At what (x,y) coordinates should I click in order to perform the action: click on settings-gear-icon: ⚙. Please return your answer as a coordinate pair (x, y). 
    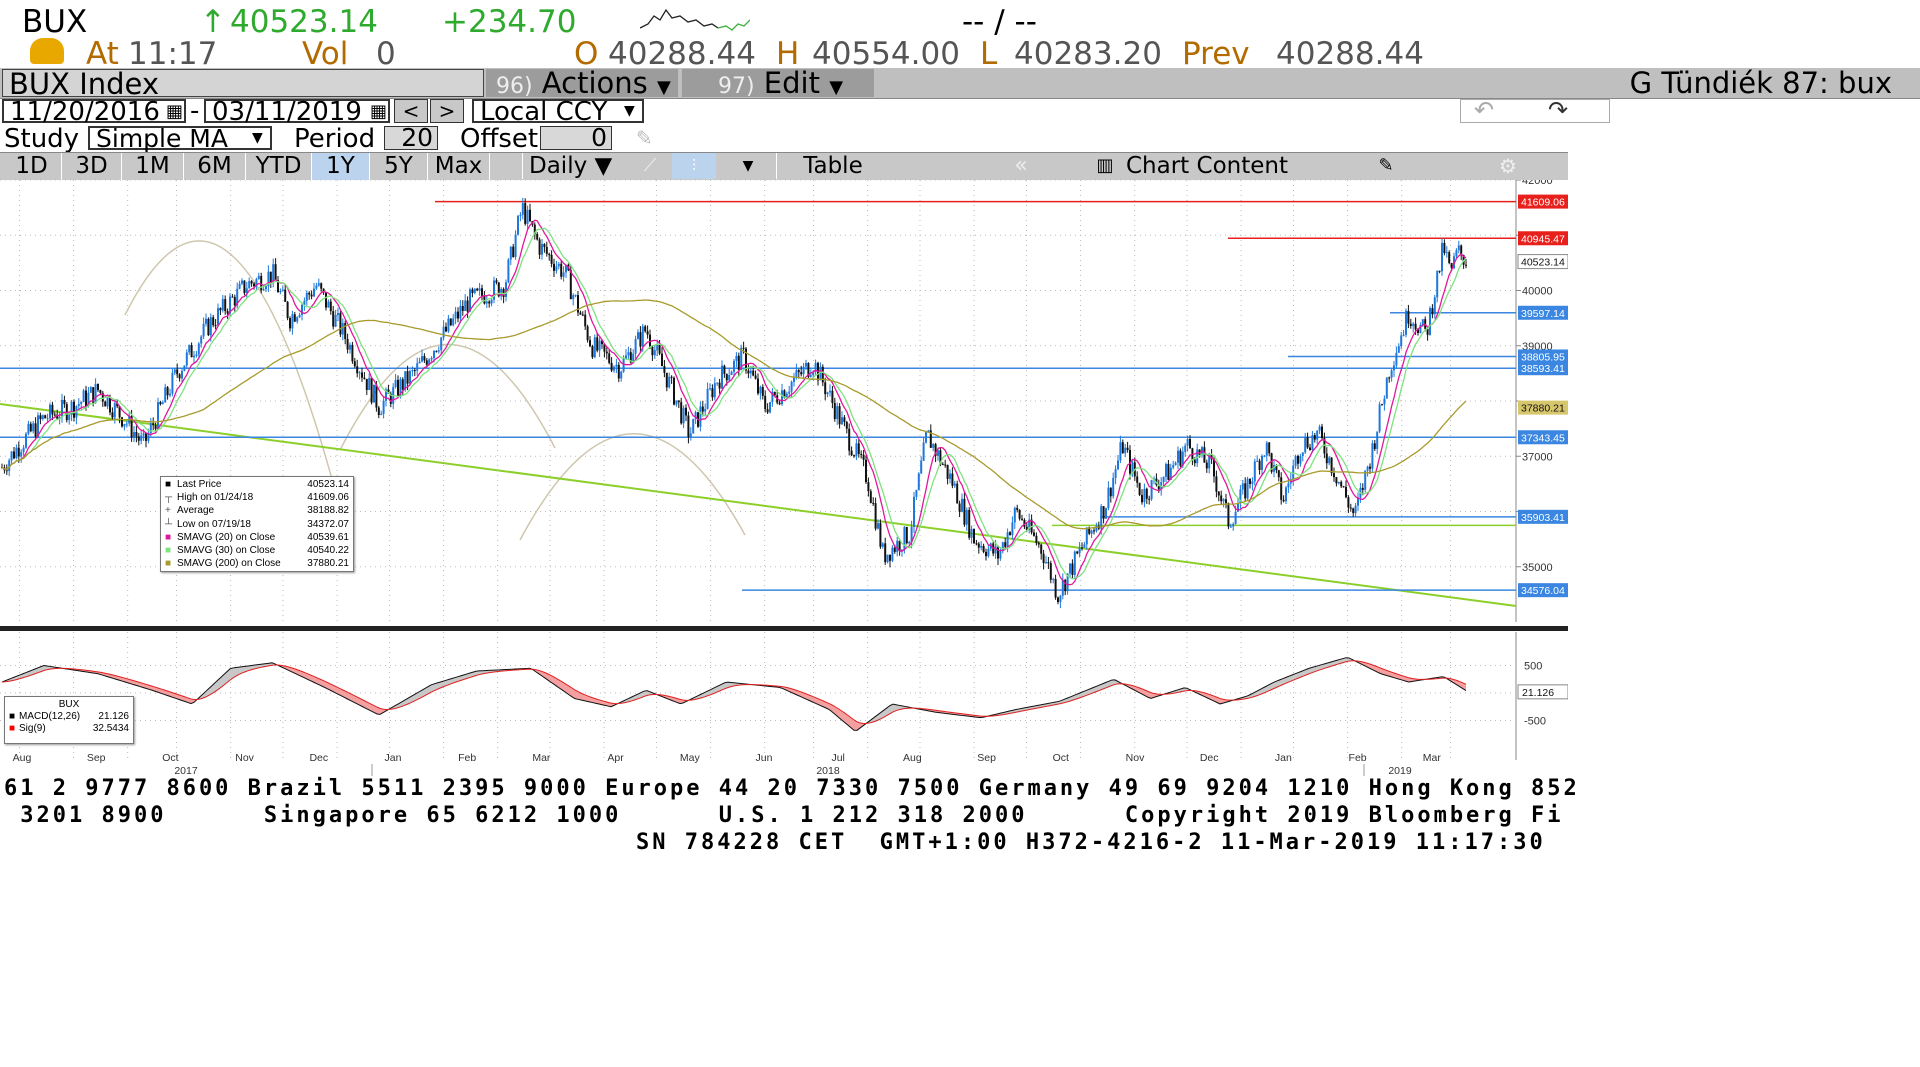
    Looking at the image, I should click on (1508, 166).